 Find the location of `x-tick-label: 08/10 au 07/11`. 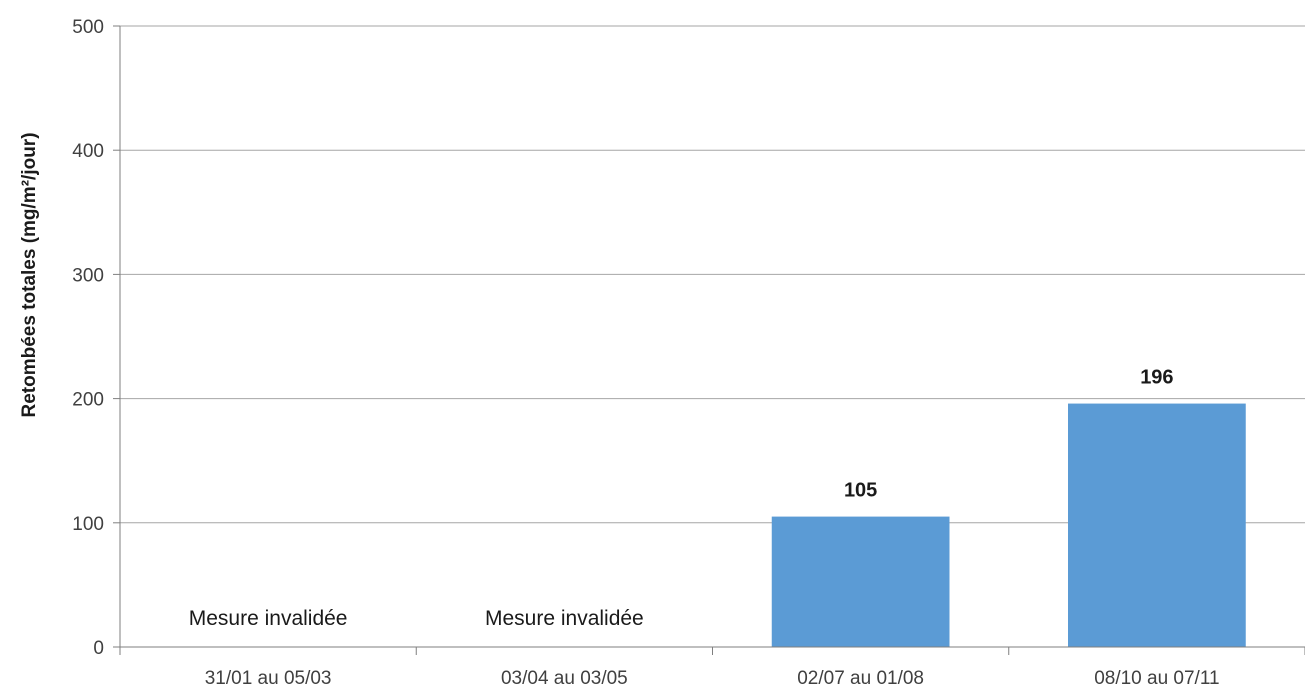

x-tick-label: 08/10 au 07/11 is located at coordinates (1156, 678).